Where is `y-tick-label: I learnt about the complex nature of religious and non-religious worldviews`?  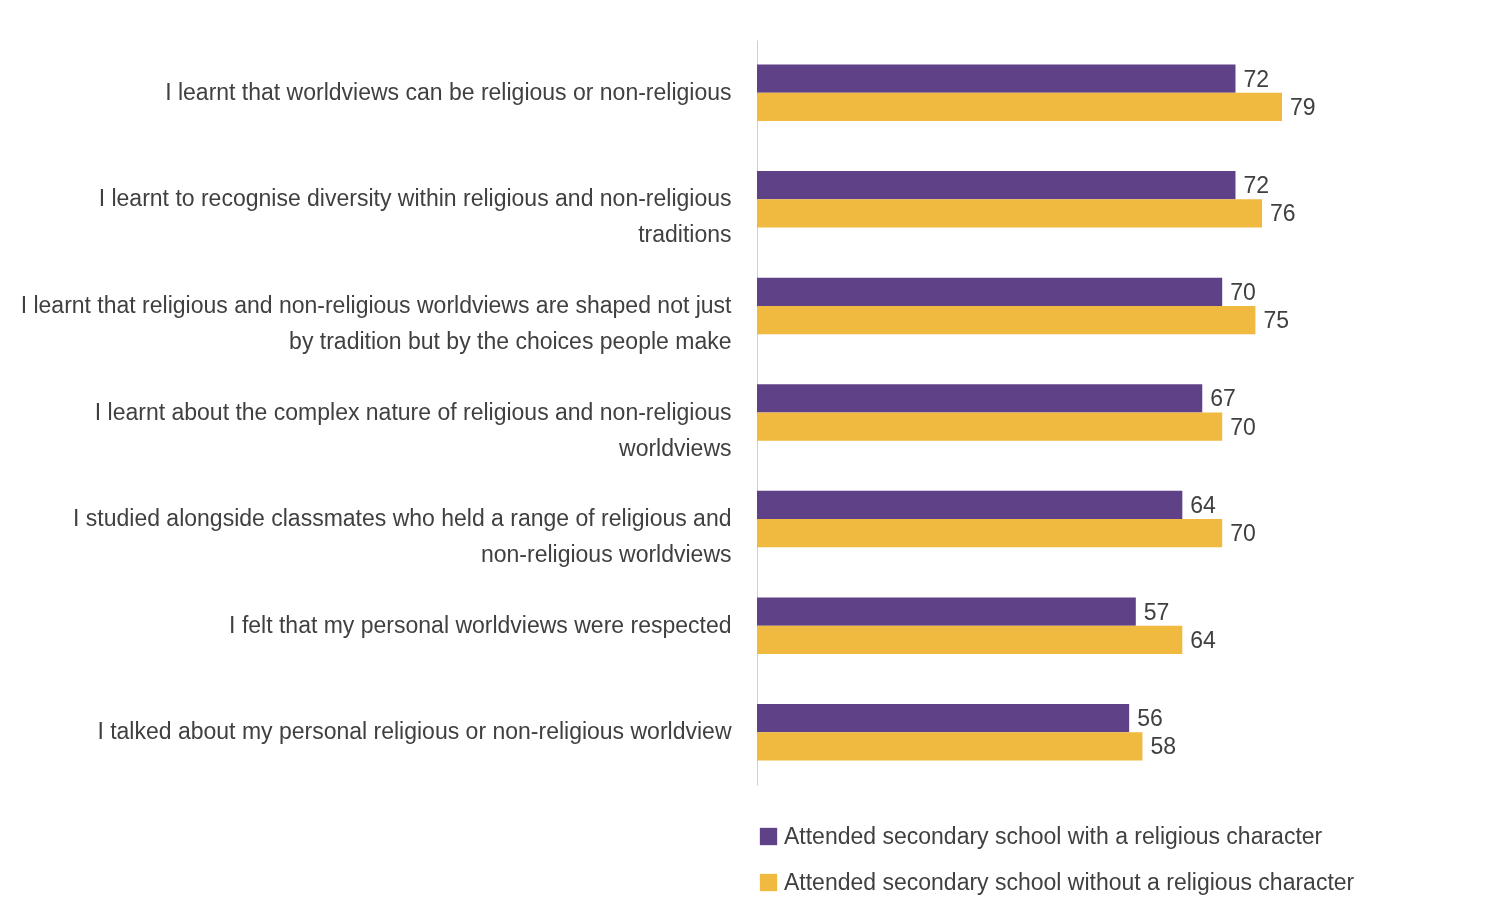
y-tick-label: I learnt about the complex nature of religious and non-religious worldviews is located at coordinates (413, 429).